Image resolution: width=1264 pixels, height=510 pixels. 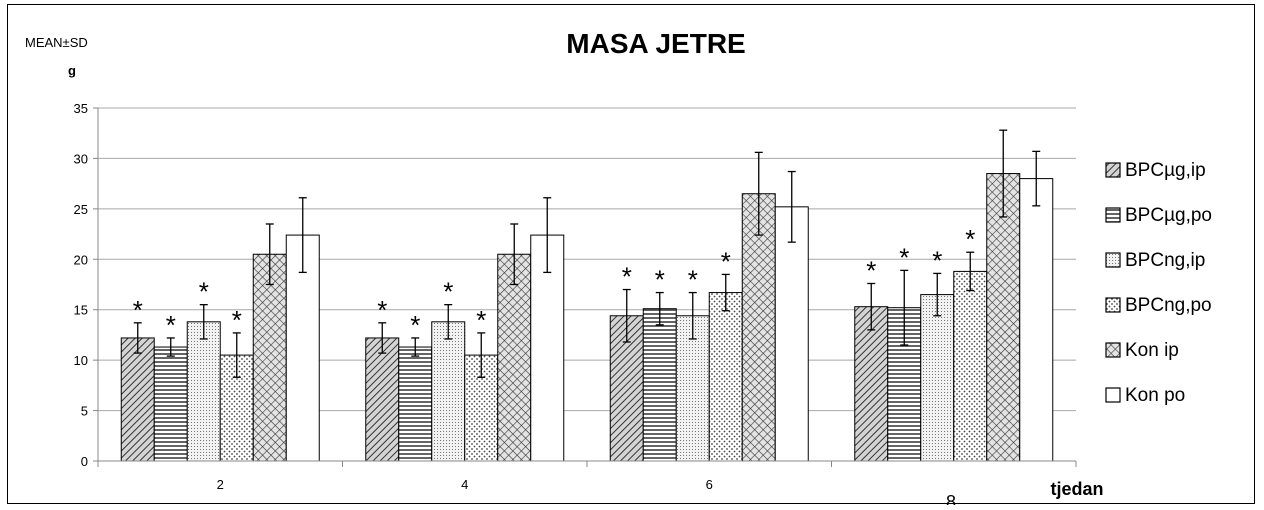 I want to click on y-tick-label: 5, so click(x=84, y=411).